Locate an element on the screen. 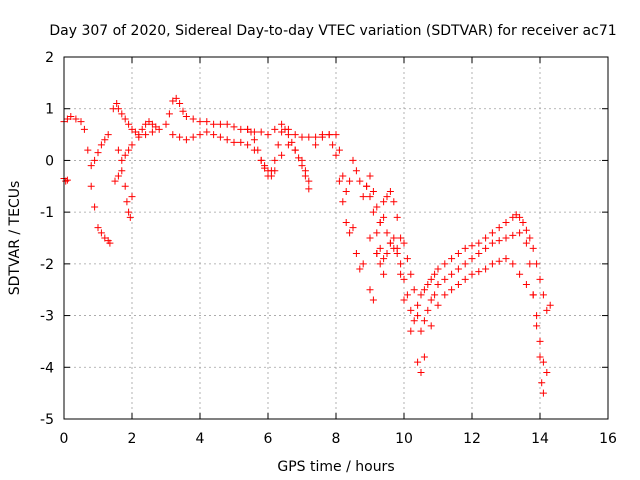 This screenshot has width=640, height=480. x-tick-label: 4 is located at coordinates (200, 439).